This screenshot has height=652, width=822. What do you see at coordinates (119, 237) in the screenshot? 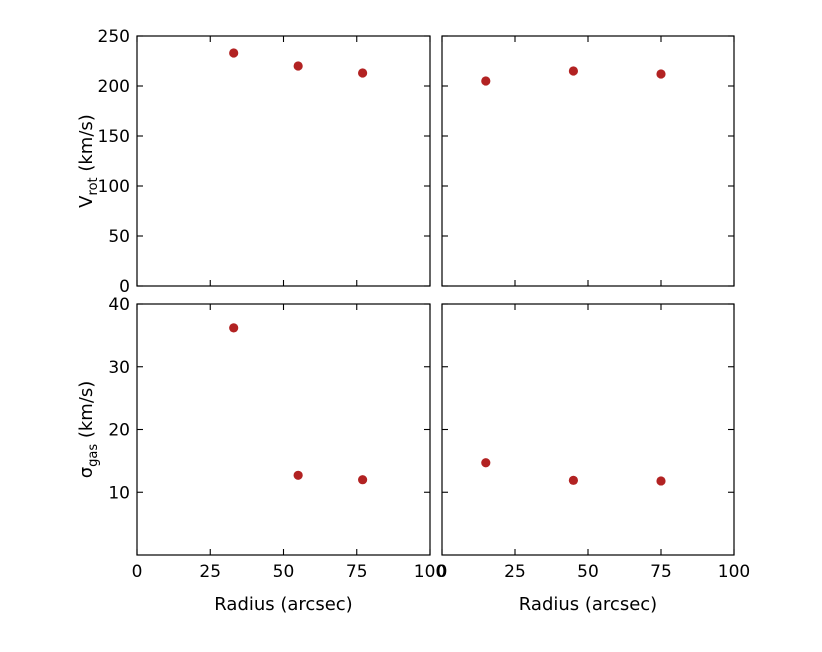
I see `y-tick-label: 50` at bounding box center [119, 237].